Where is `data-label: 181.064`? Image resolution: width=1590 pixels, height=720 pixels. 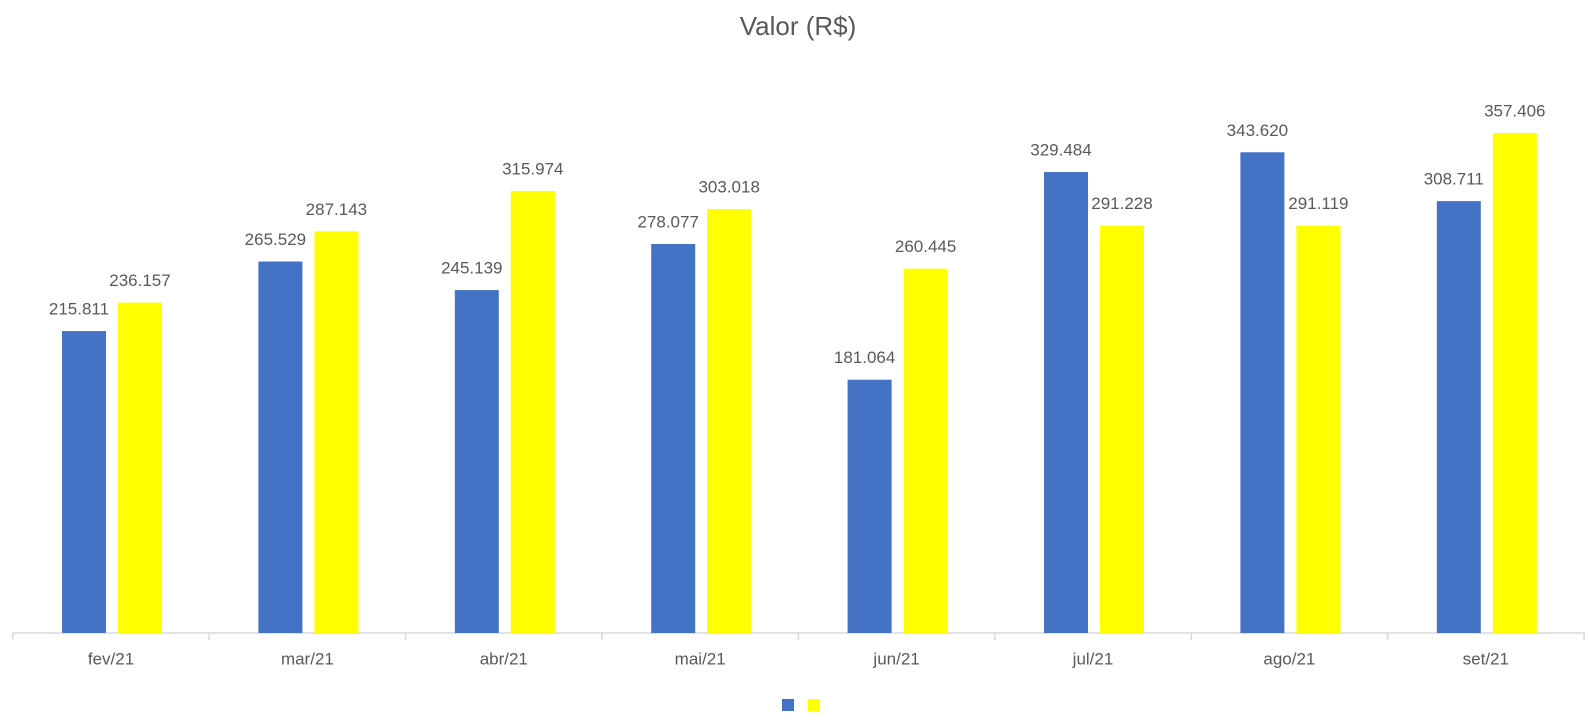 data-label: 181.064 is located at coordinates (864, 357).